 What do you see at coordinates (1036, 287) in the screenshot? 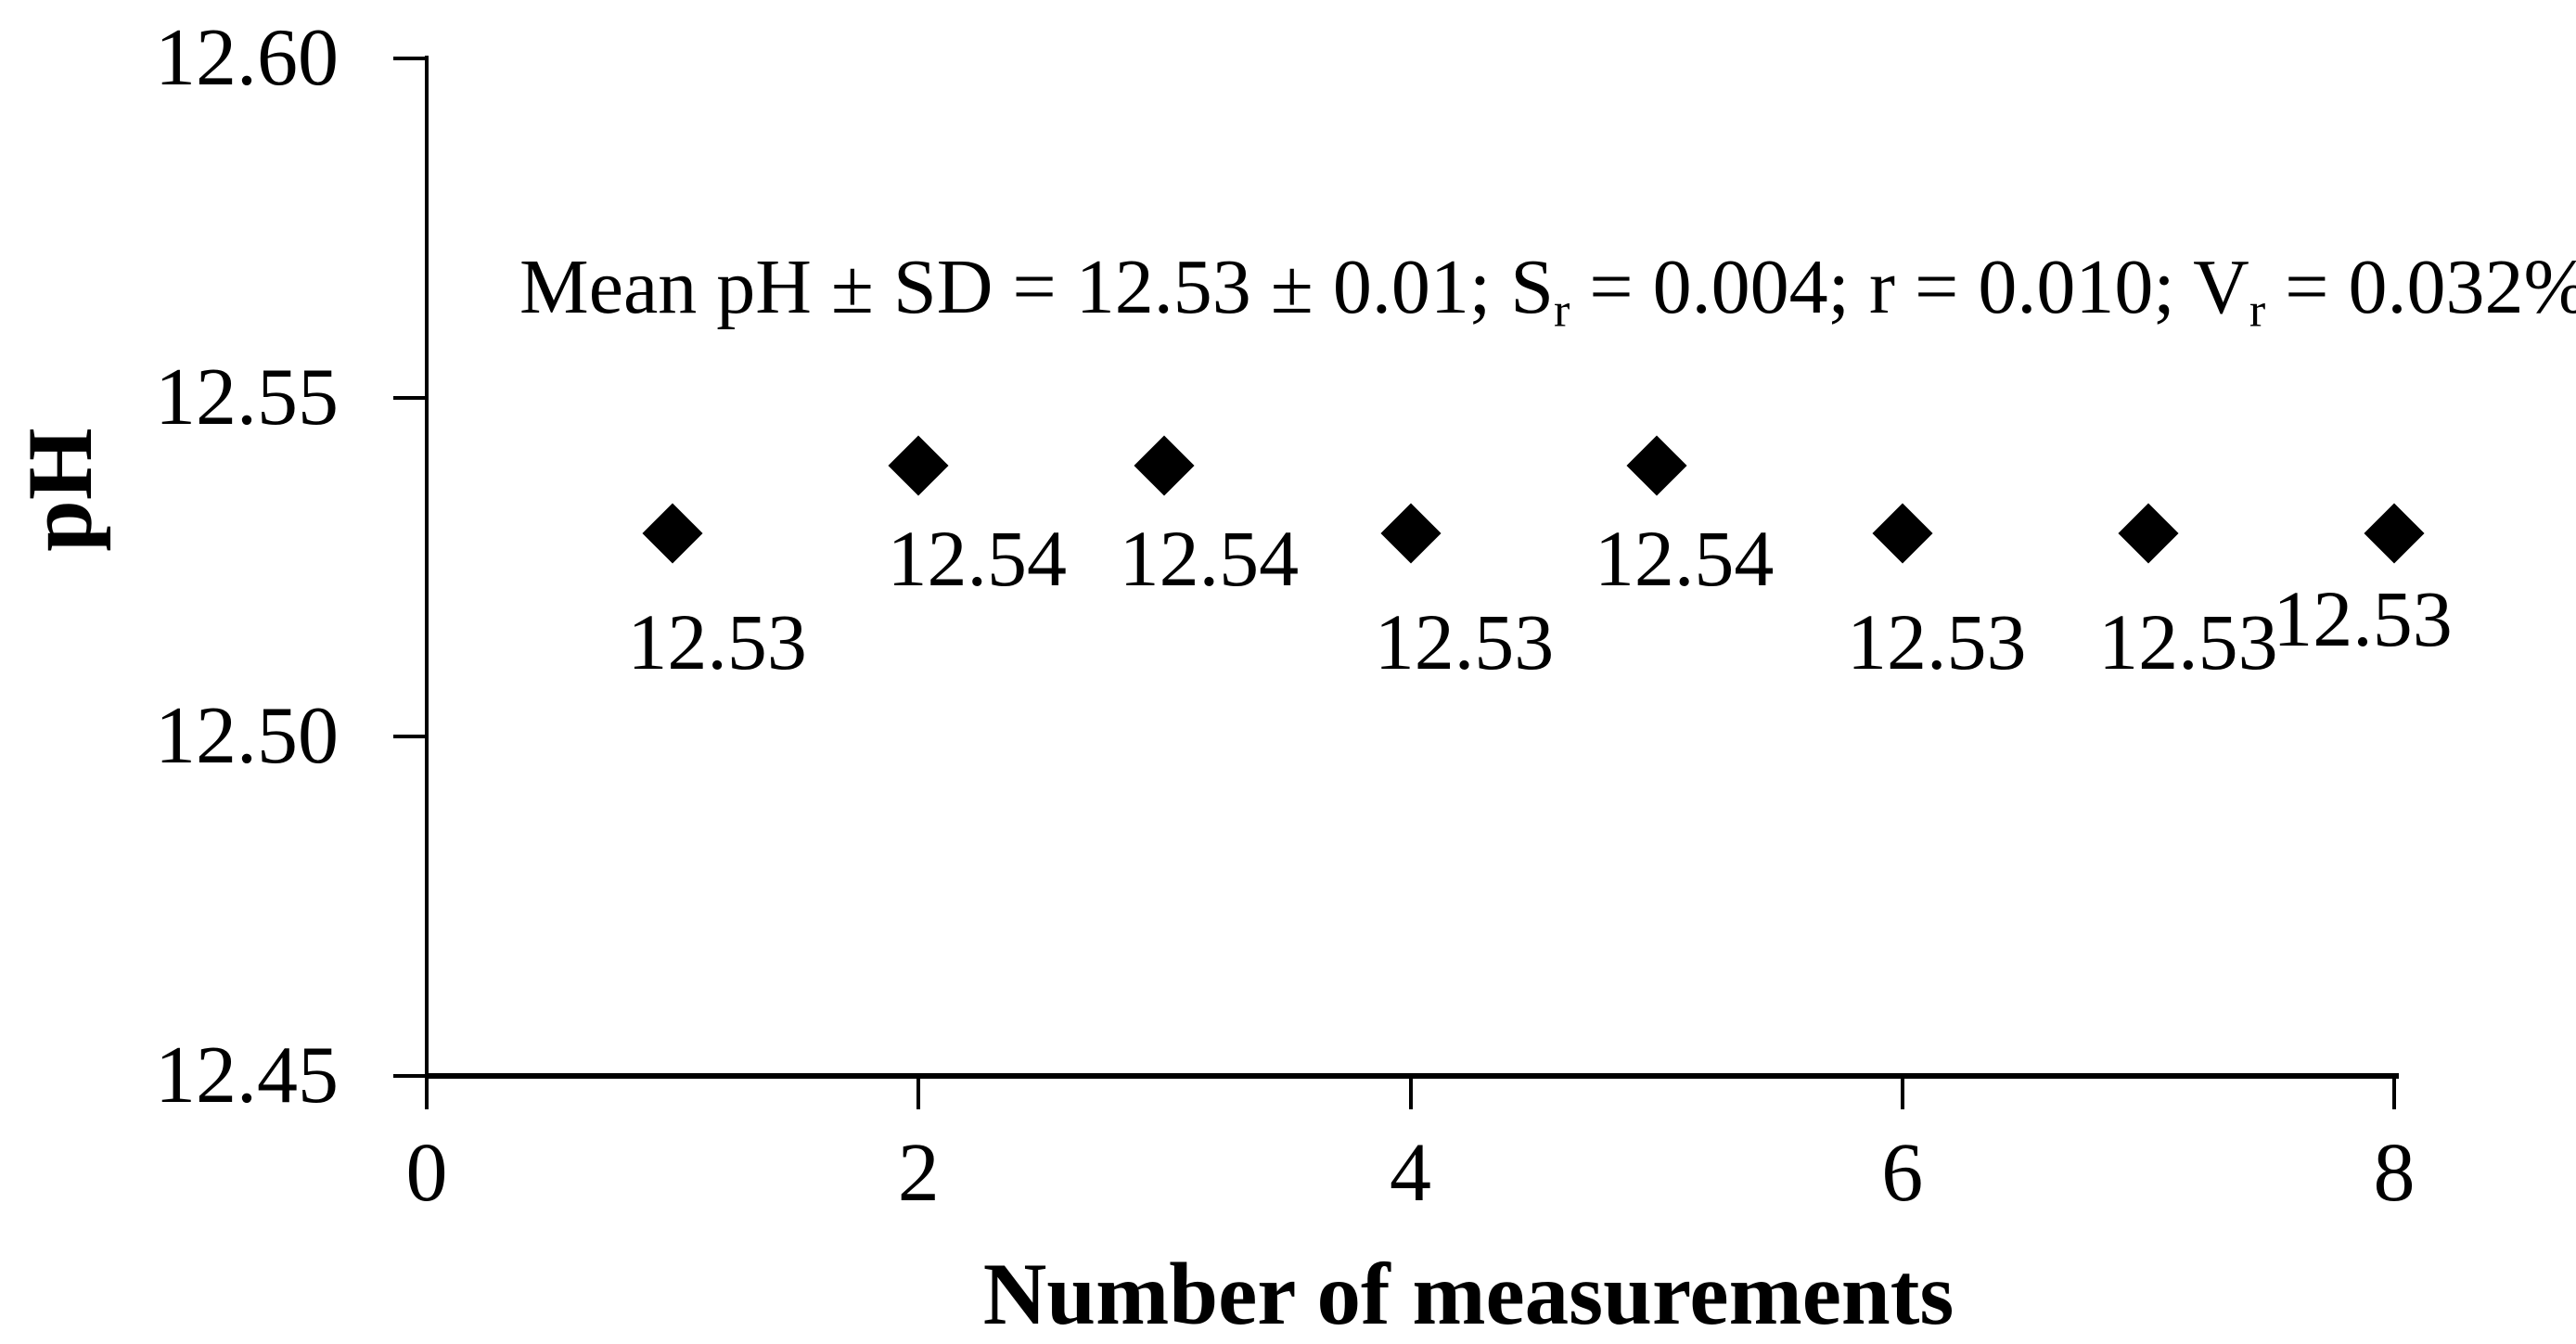
I see `annotation-text: Mean pH ± SD = 12.53 ± 0.01; S` at bounding box center [1036, 287].